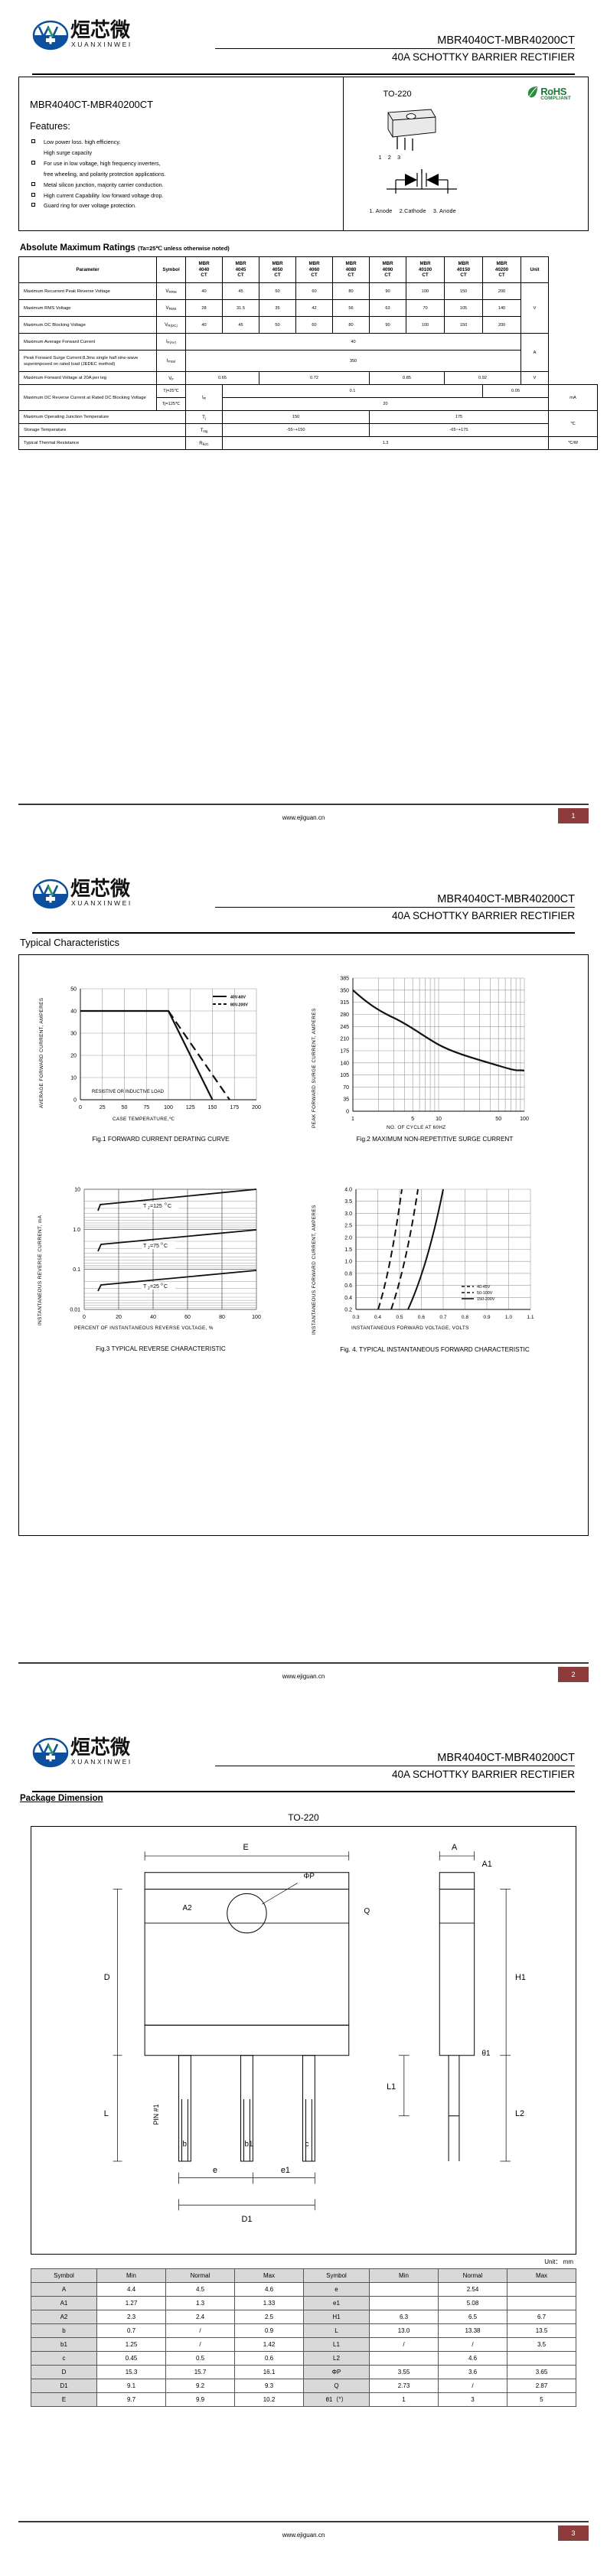 Image resolution: width=607 pixels, height=2576 pixels. I want to click on param-symbol: VF, so click(171, 378).